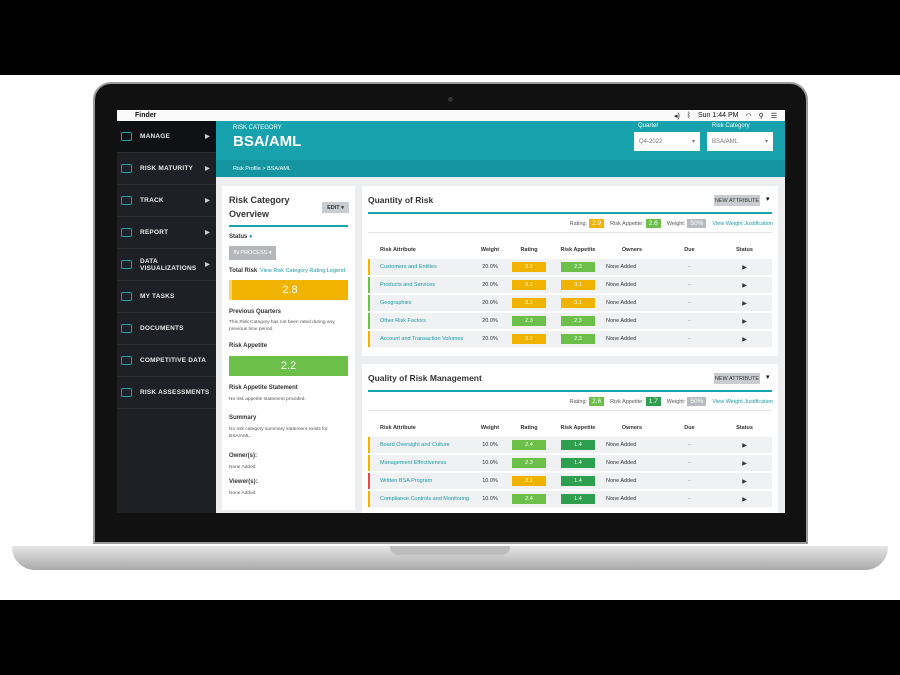 The image size is (900, 675). Describe the element at coordinates (451, 115) in the screenshot. I see `mac-menubar: Finder ◂) ᛒ Sun 1:44 PM ◠ ⚲ ☰` at that location.